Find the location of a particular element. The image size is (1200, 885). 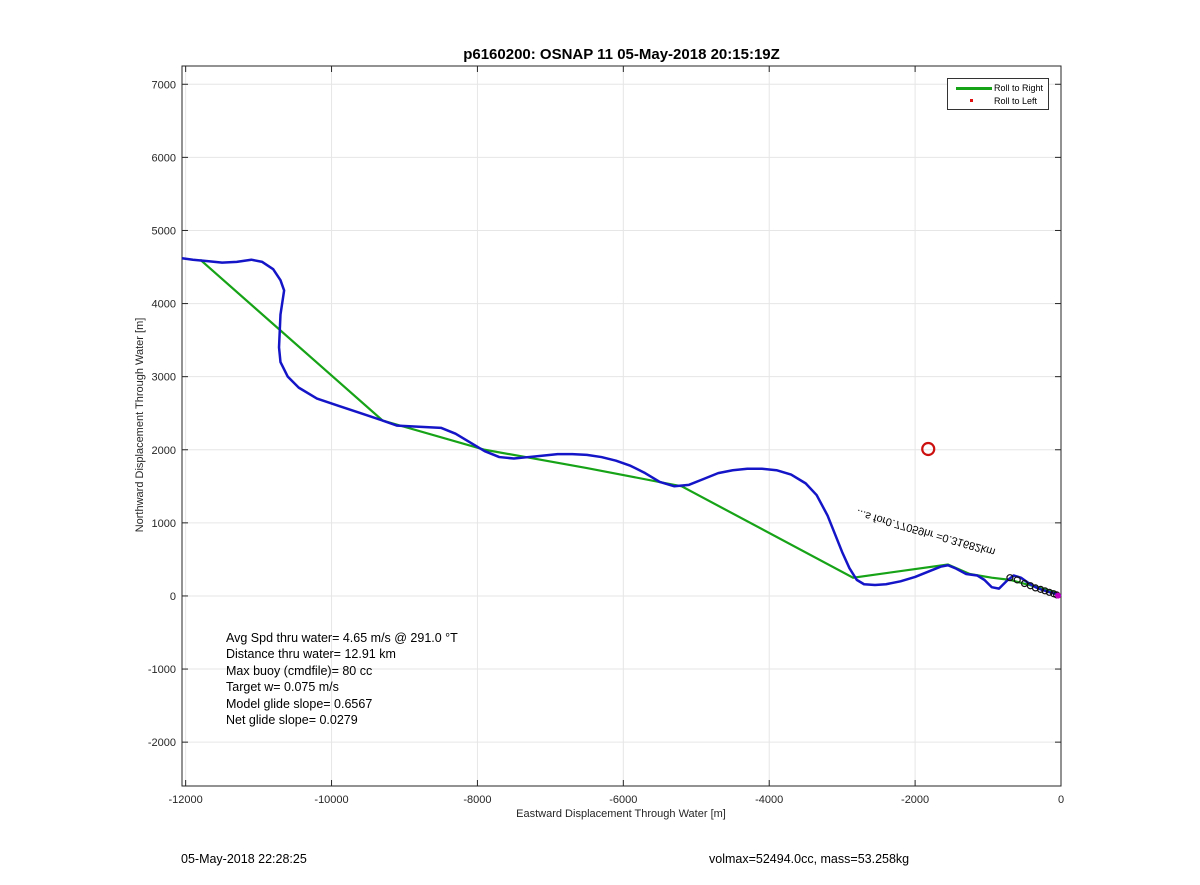

x-tick-label: -12000 is located at coordinates (186, 800).